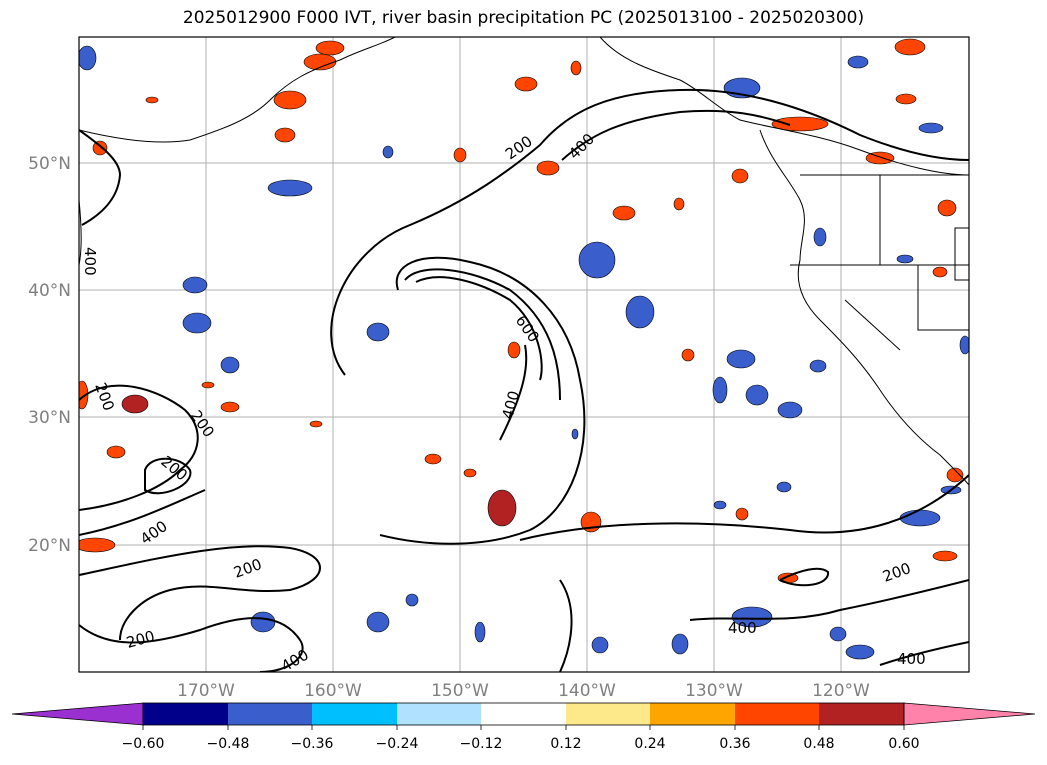  What do you see at coordinates (49, 418) in the screenshot?
I see `lat-label: 30°N` at bounding box center [49, 418].